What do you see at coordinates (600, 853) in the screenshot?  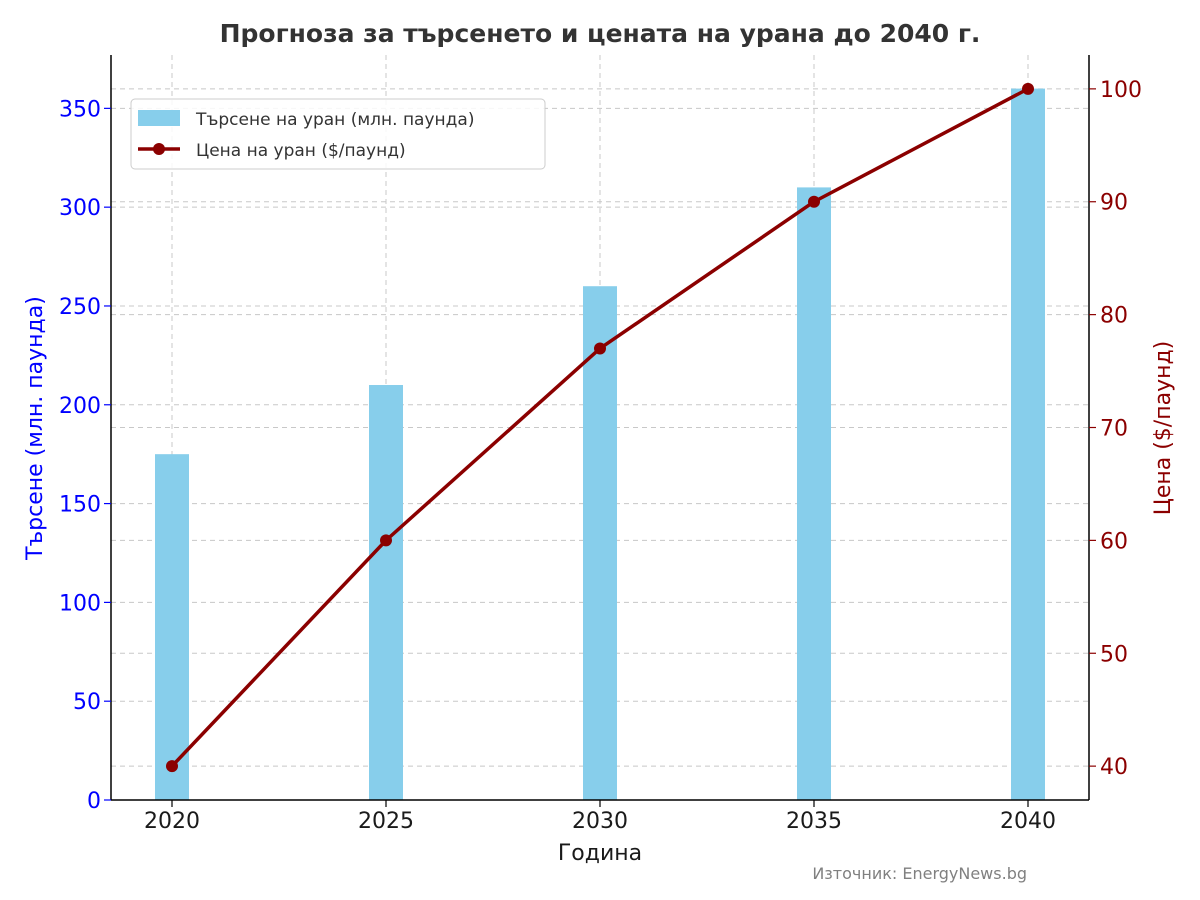 I see `x-axis-label: Година` at bounding box center [600, 853].